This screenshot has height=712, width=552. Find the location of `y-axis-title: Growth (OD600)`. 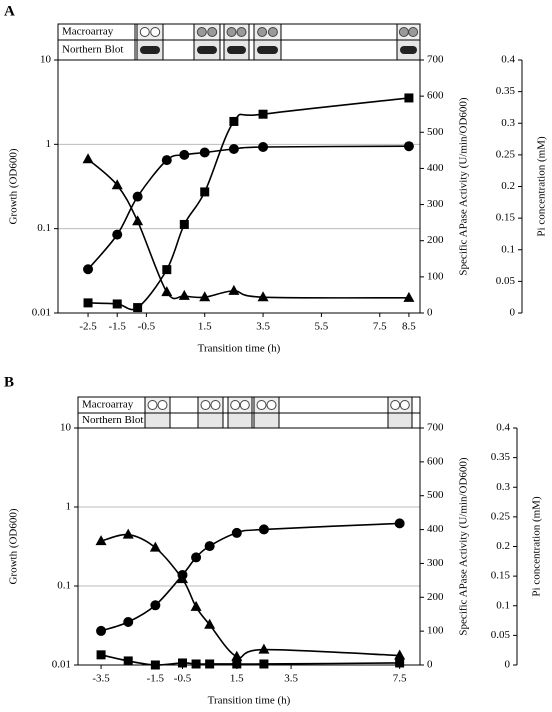

y-axis-title: Growth (OD600) is located at coordinates (14, 546).